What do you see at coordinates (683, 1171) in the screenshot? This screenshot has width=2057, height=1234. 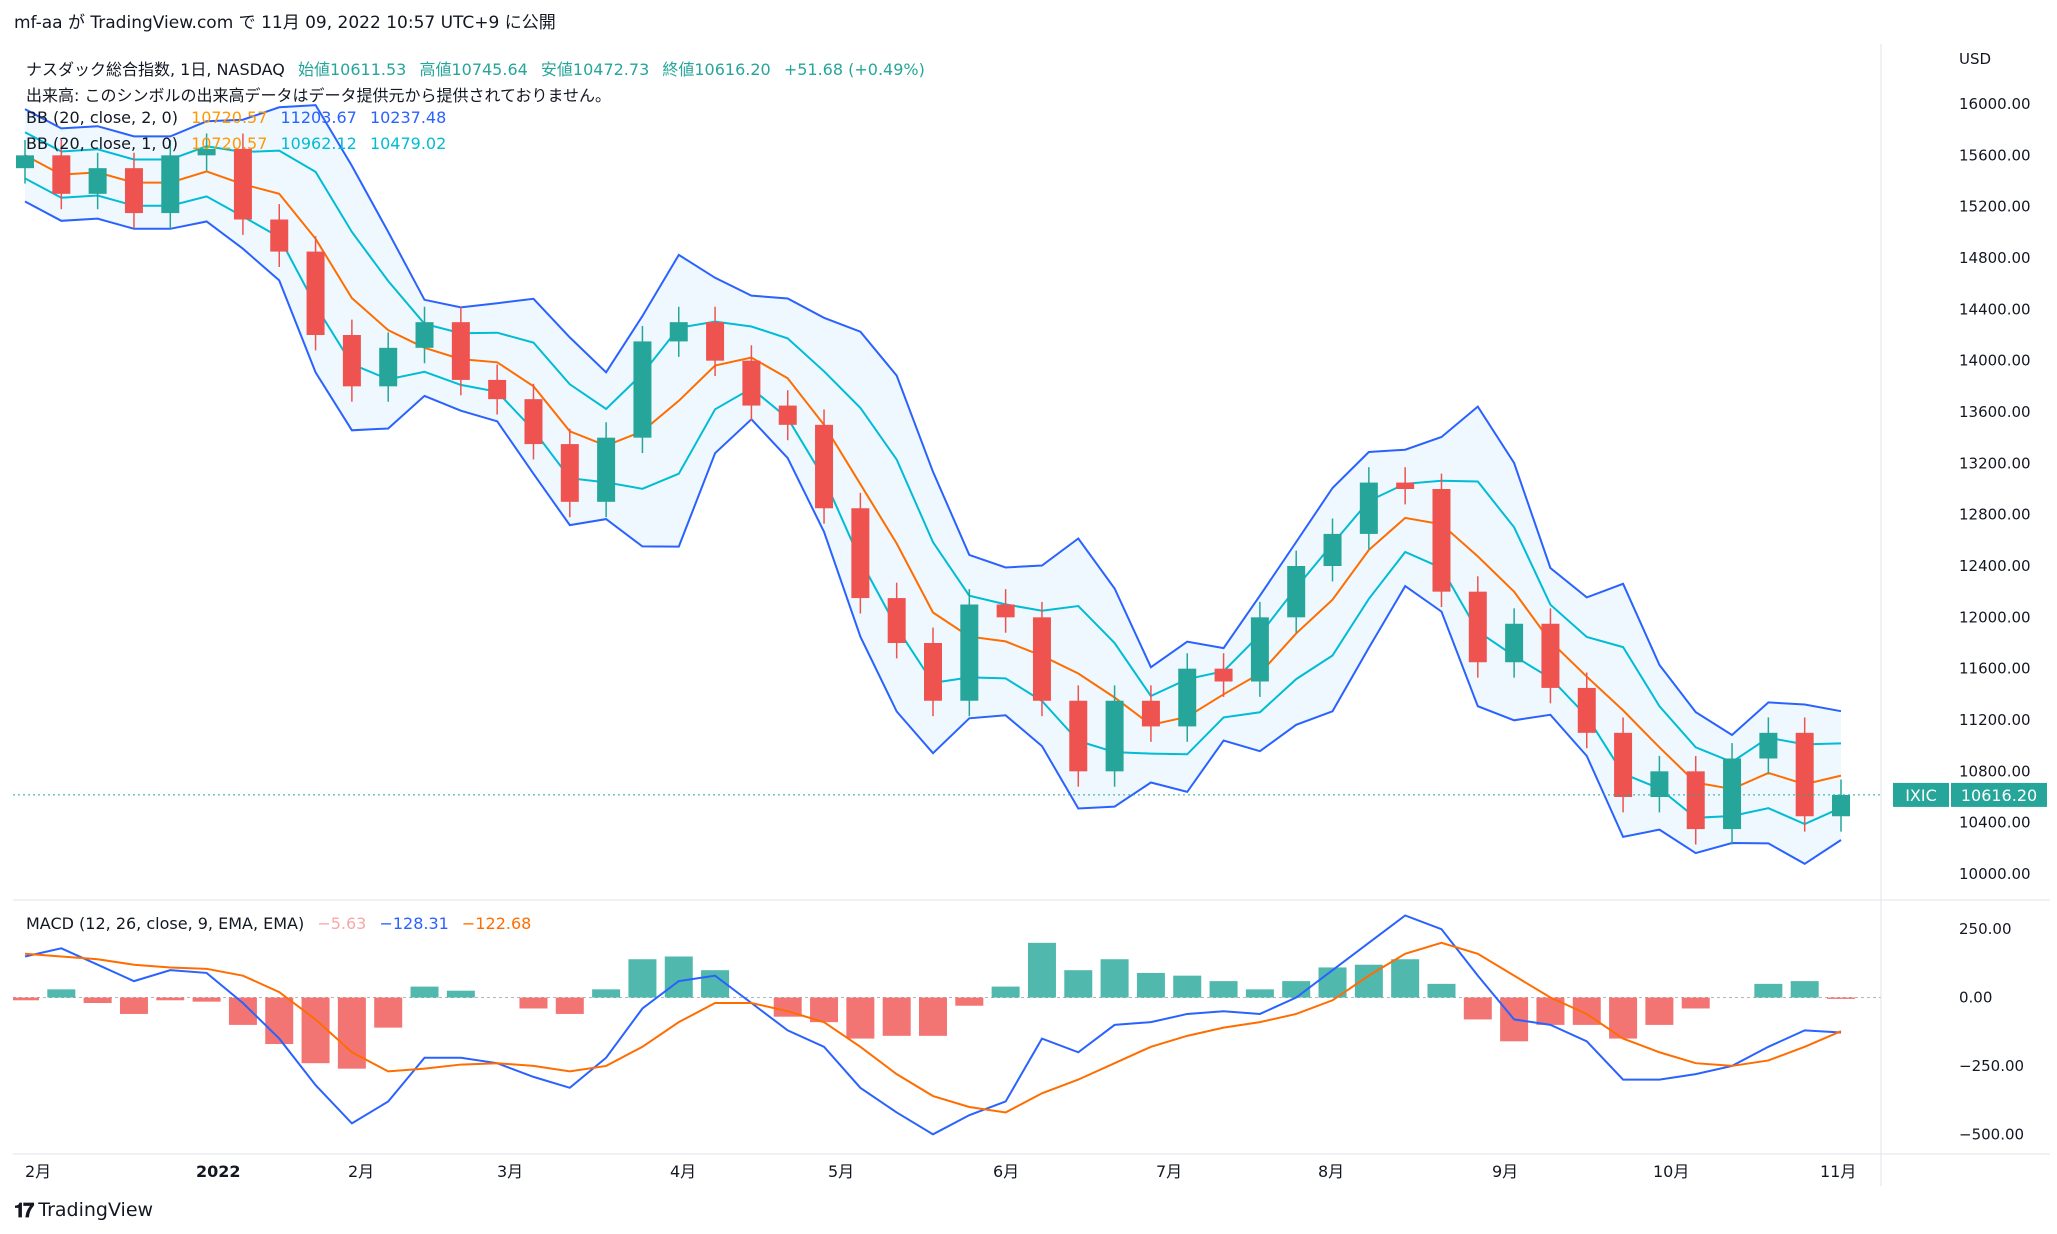 I see `time-tick-label: 4月` at bounding box center [683, 1171].